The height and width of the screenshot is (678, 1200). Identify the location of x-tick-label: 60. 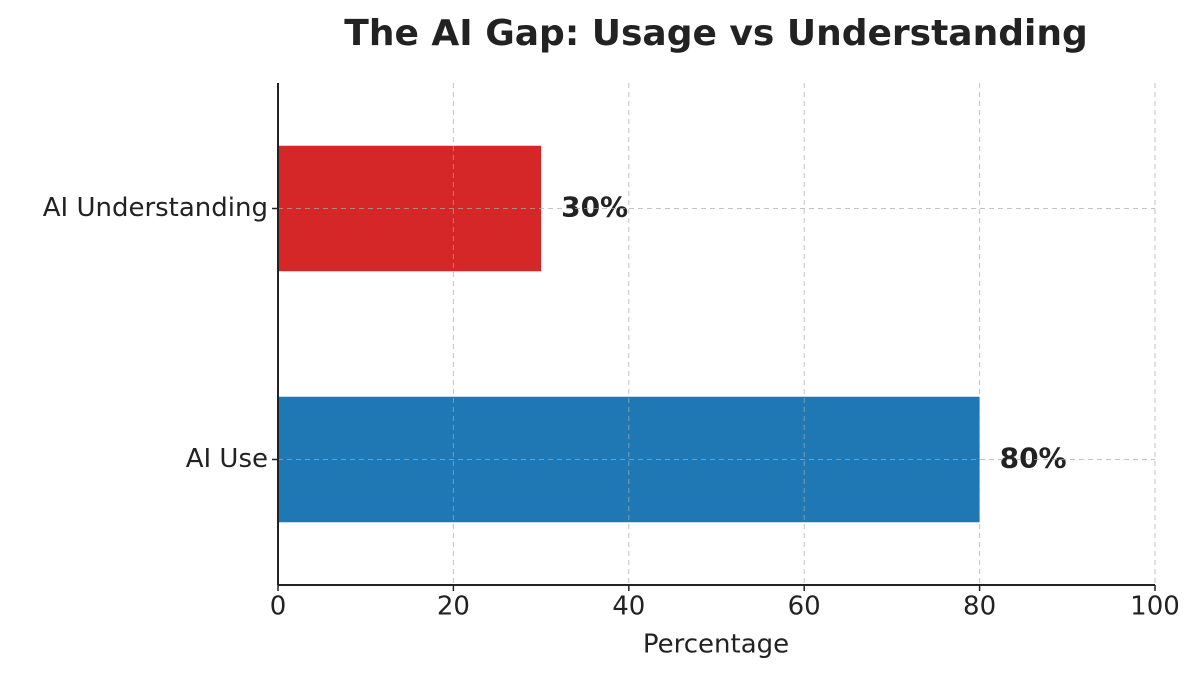
(804, 607).